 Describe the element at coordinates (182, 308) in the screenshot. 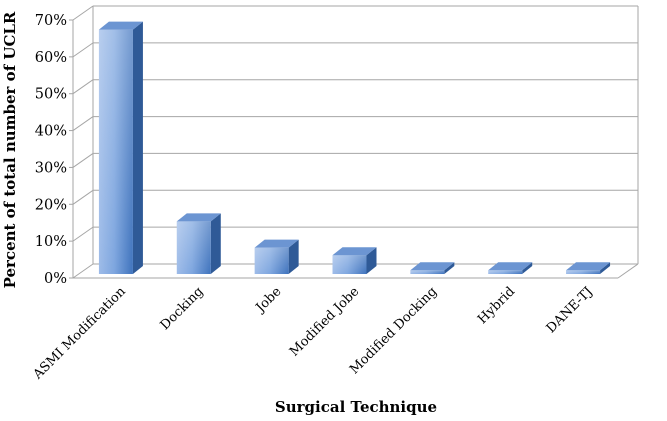

I see `x-tick-label: Docking` at that location.